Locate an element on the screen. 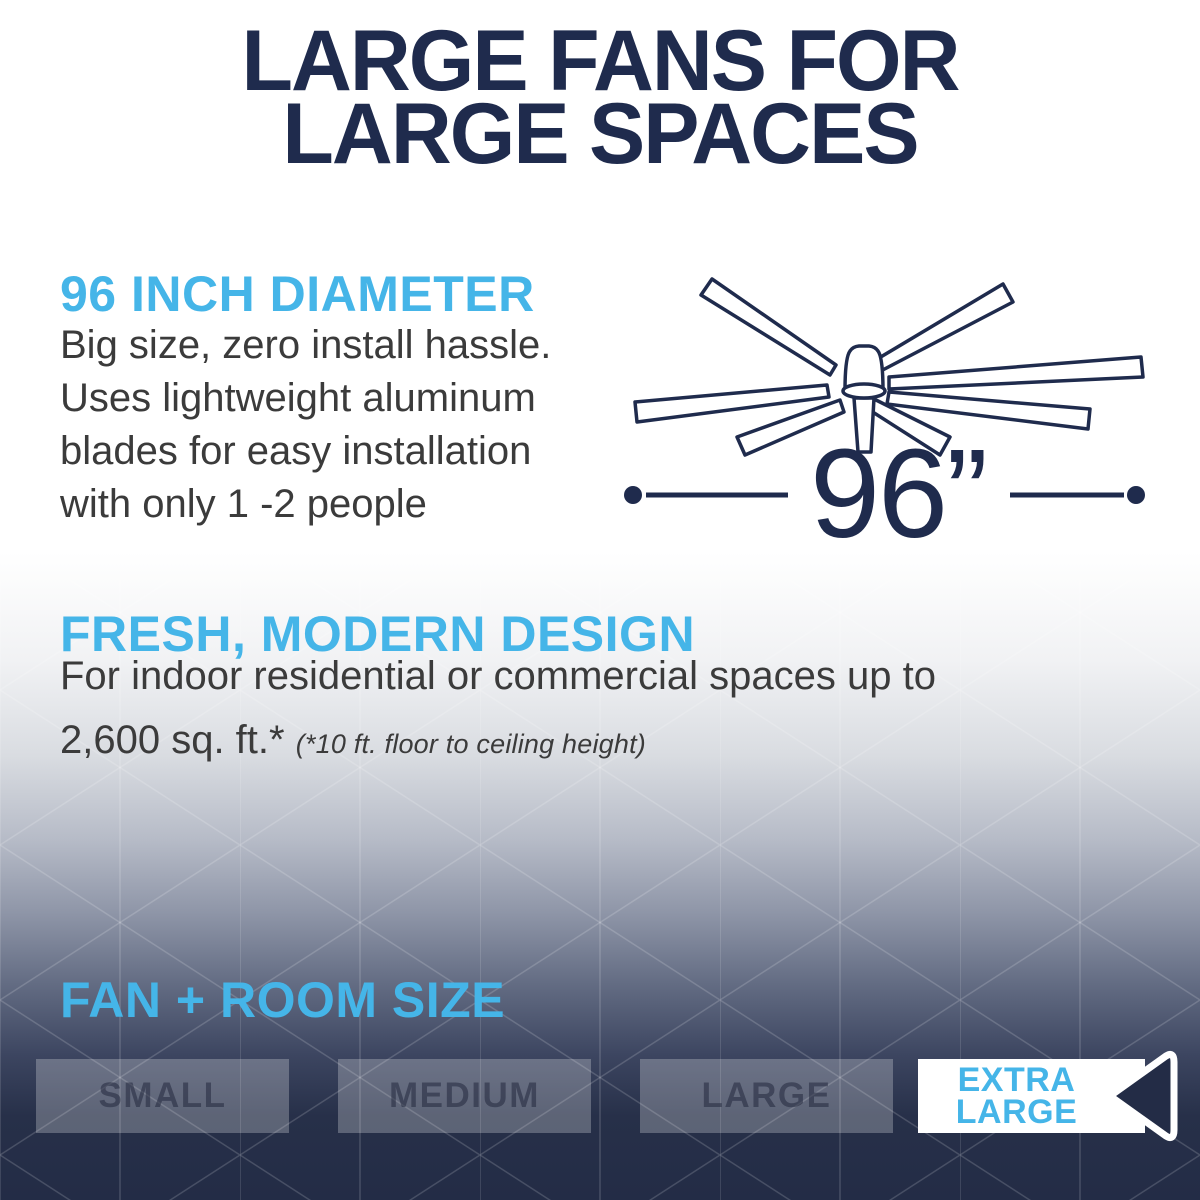 This screenshot has height=1200, width=1200. design-section-heading: FRESH, MODERN DESIGN is located at coordinates (378, 634).